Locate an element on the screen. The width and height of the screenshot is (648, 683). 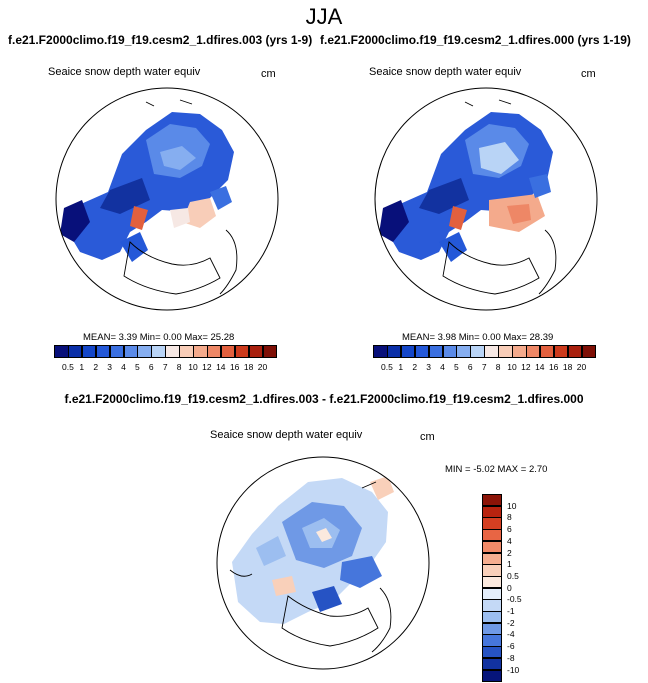
panel2-colorbar-label: 20 is located at coordinates (581, 367).